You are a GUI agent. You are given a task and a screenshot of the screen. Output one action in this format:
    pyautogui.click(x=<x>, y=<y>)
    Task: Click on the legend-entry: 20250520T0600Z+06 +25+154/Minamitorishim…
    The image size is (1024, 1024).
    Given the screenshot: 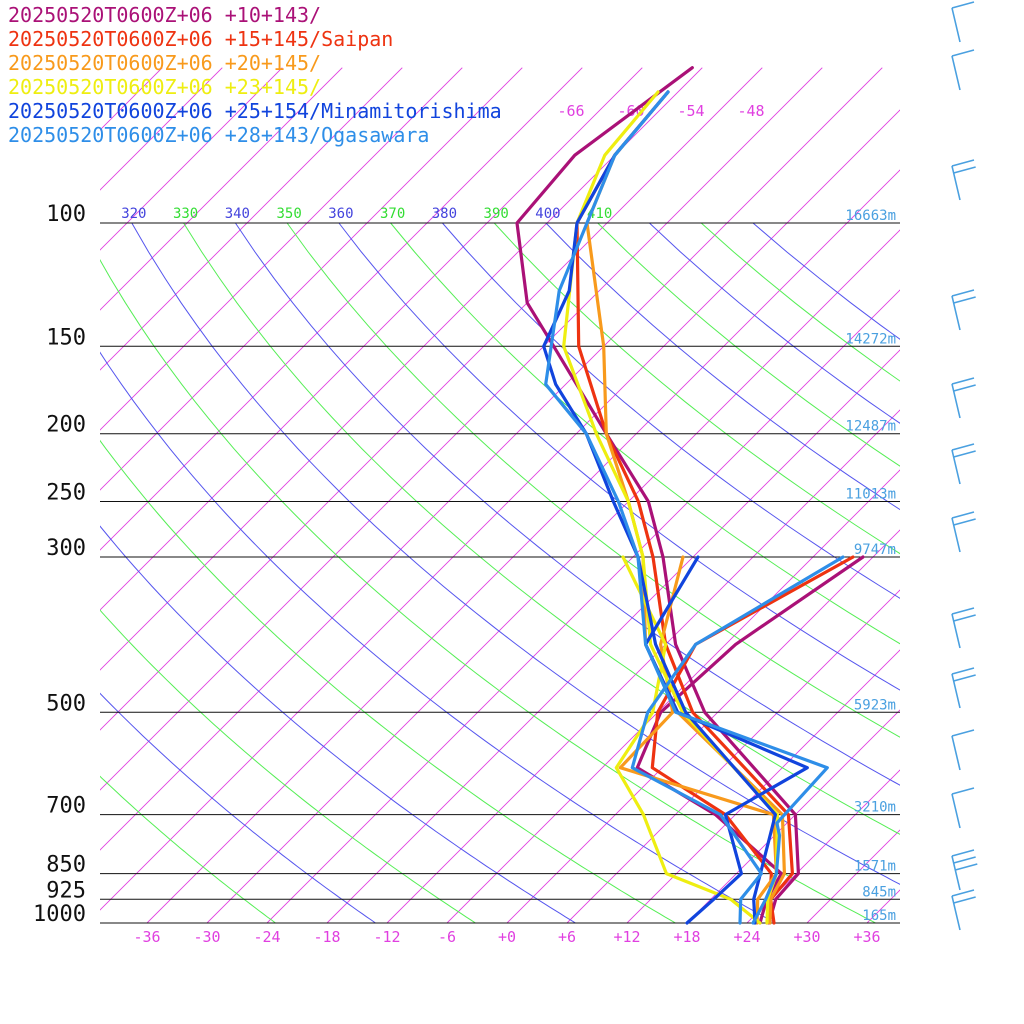 What is the action you would take?
    pyautogui.click(x=255, y=111)
    